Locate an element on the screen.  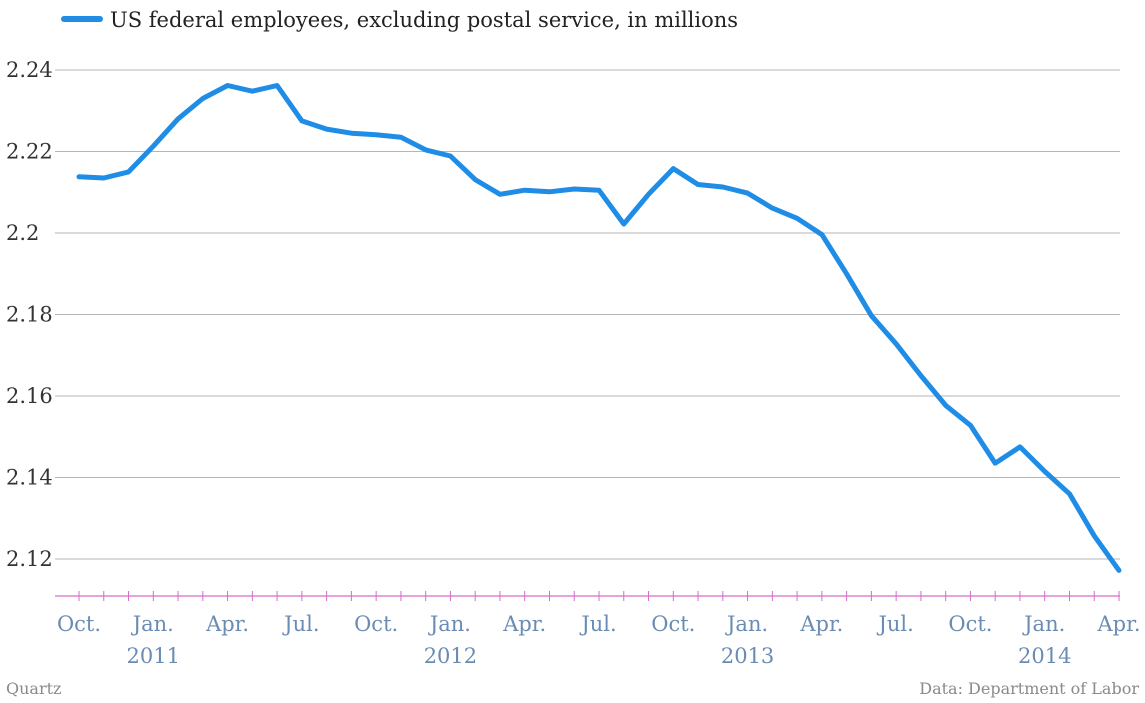
x-year-label: 2012 is located at coordinates (450, 656).